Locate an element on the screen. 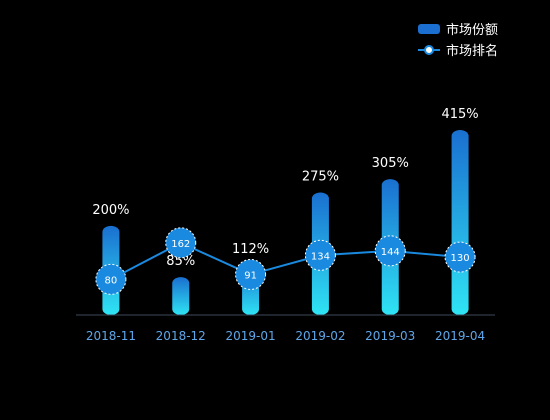  rank-point-label-2019-02: 134 is located at coordinates (320, 256).